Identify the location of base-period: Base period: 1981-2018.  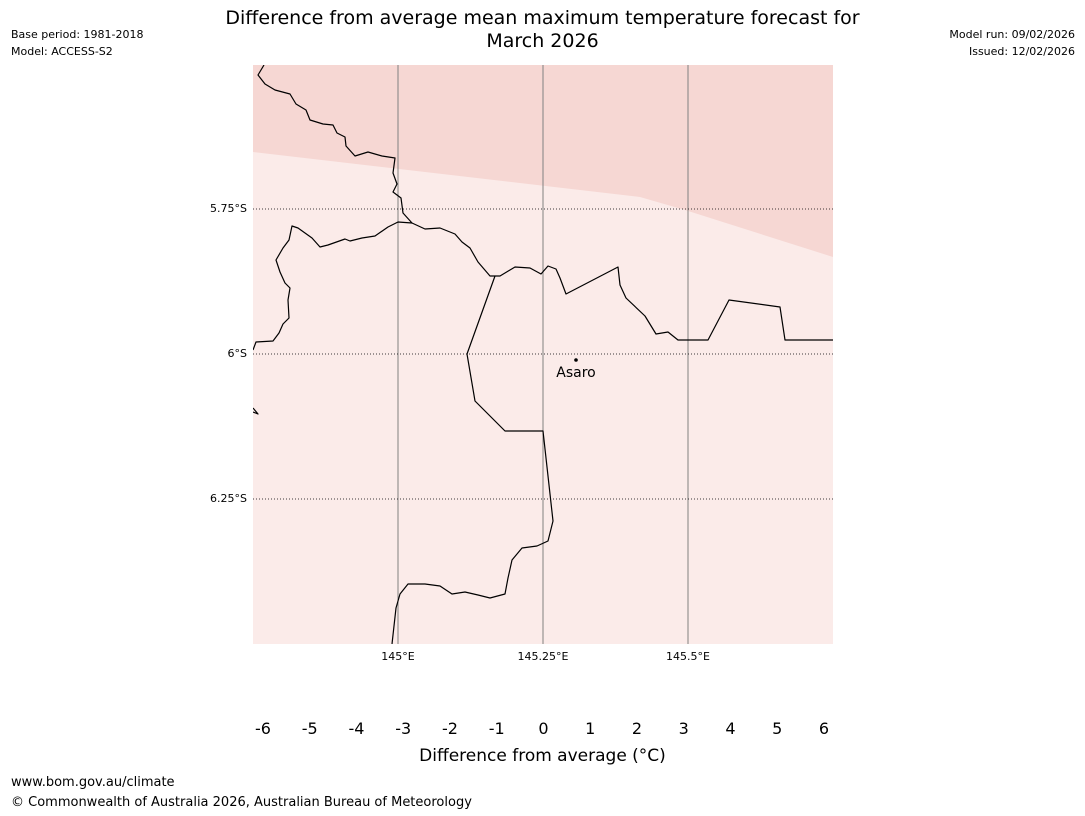
(77, 34).